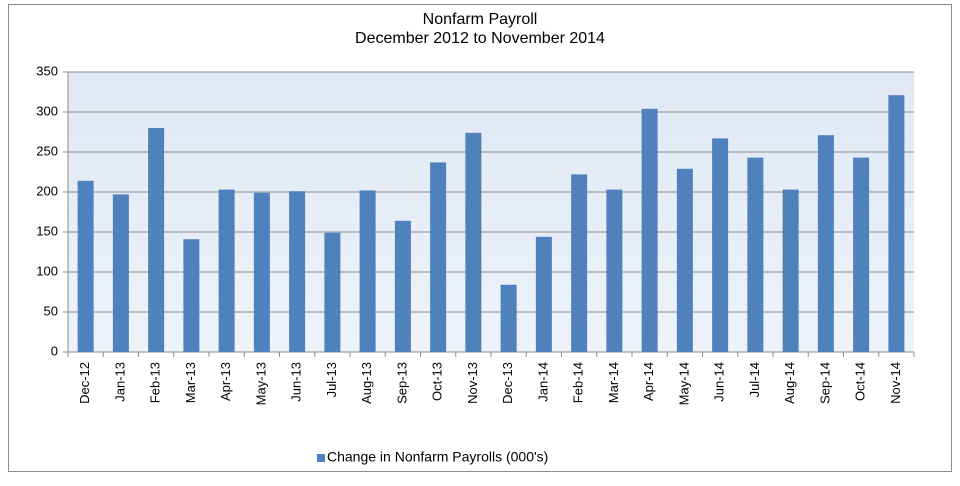 This screenshot has width=960, height=486. Describe the element at coordinates (47, 270) in the screenshot. I see `y-tick-label: 100` at that location.